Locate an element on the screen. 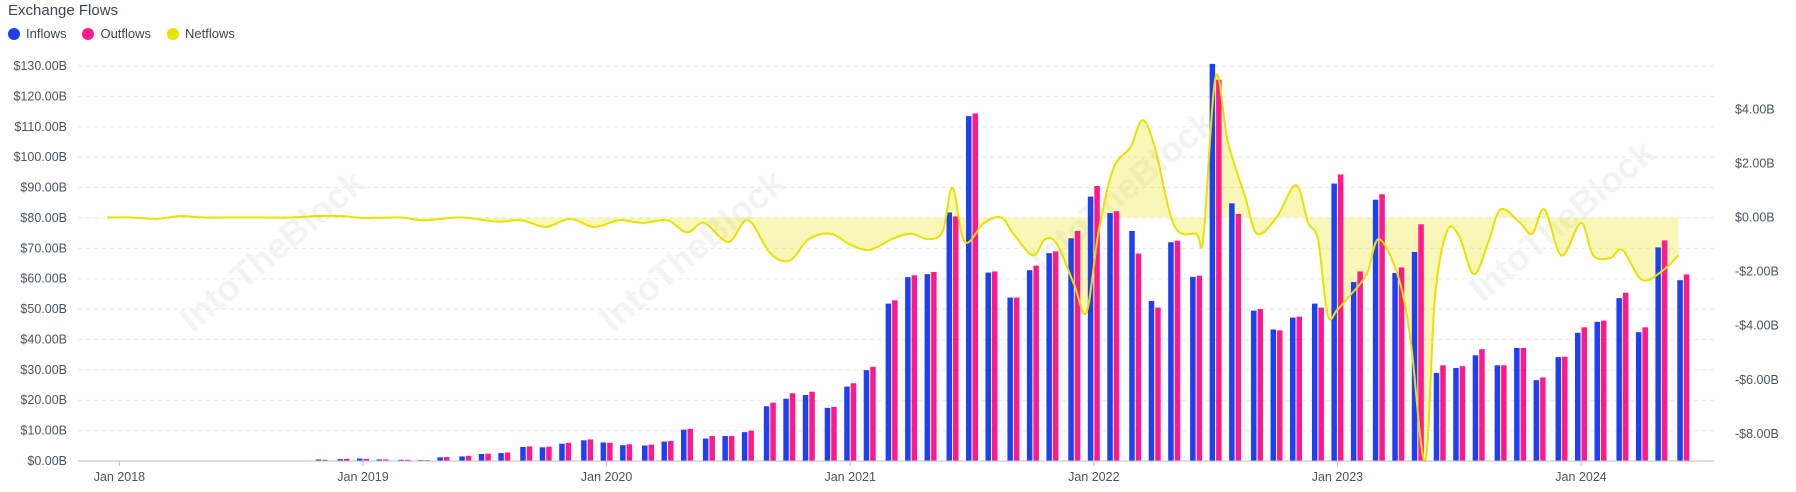 This screenshot has height=492, width=1796. legend-item-outflows: Outflows is located at coordinates (116, 33).